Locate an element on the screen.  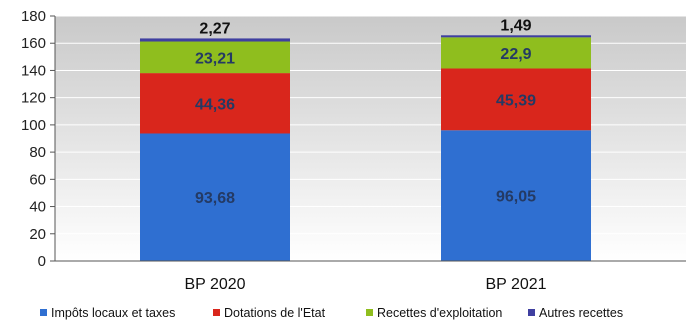
y-tick-label: 100 is located at coordinates (33, 125).